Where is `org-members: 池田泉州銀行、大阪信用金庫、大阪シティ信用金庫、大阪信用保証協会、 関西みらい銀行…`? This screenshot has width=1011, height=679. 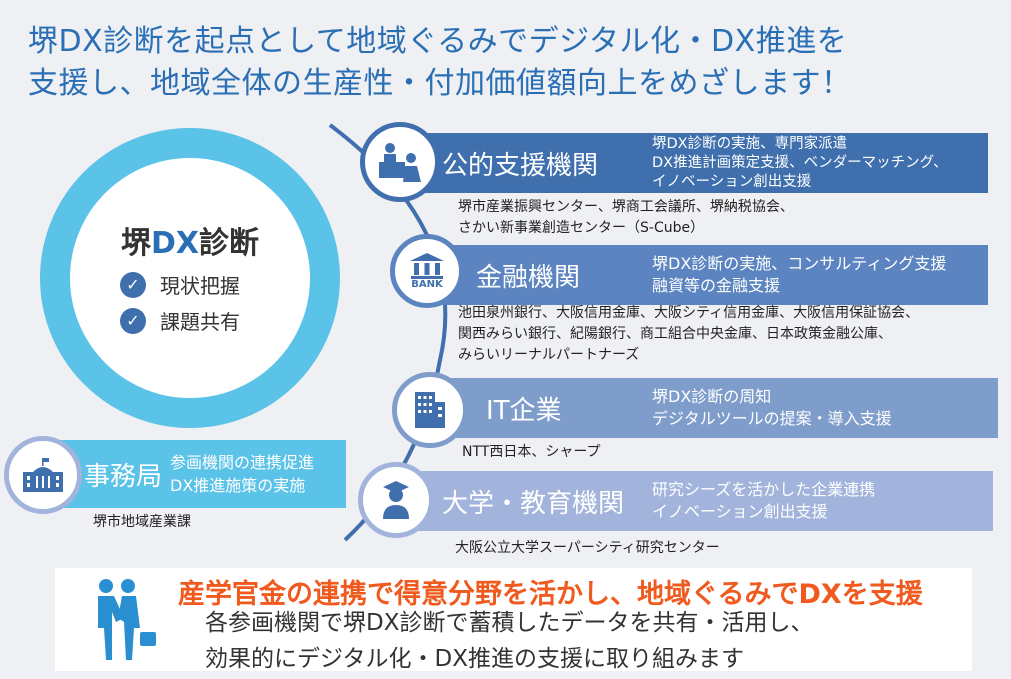 org-members: 池田泉州銀行、大阪信用金庫、大阪シティ信用金庫、大阪信用保証協会、 関西みらい銀行… is located at coordinates (689, 334).